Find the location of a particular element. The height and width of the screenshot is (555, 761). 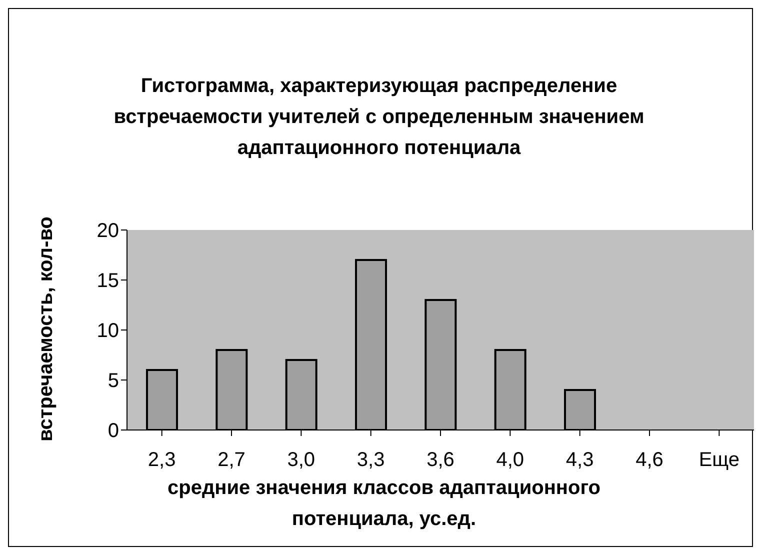

y-tick-label: 10 is located at coordinates (107, 331).